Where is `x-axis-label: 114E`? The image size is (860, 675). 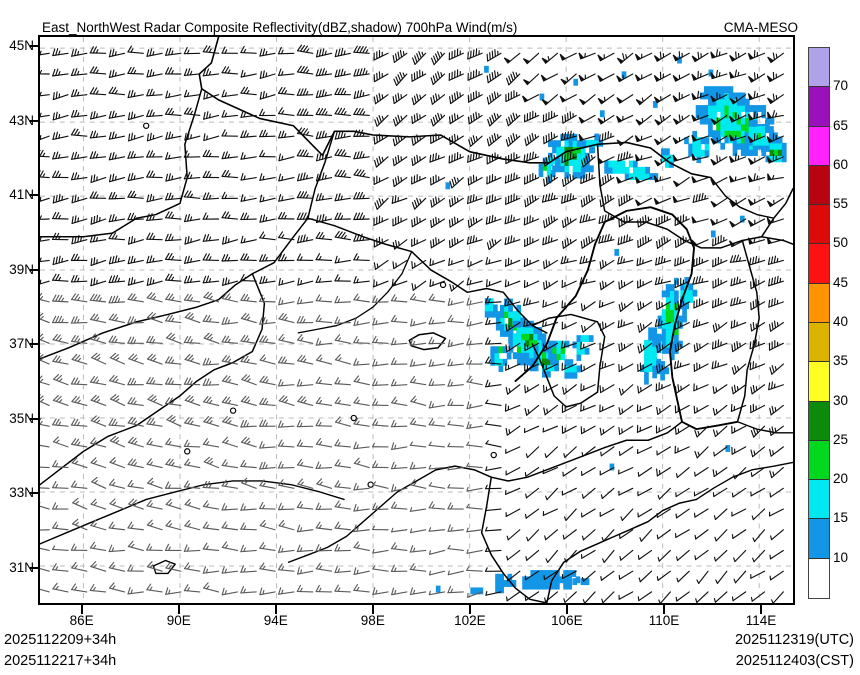
x-axis-label: 114E is located at coordinates (761, 620).